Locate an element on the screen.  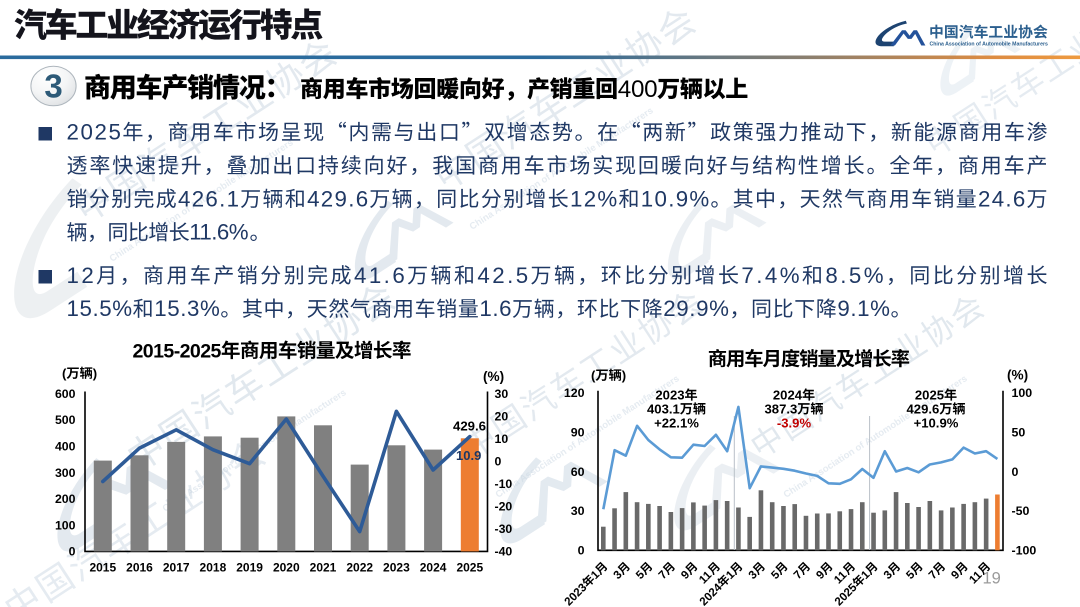
svg-text: 24.6 is located at coordinates (1002, 198).